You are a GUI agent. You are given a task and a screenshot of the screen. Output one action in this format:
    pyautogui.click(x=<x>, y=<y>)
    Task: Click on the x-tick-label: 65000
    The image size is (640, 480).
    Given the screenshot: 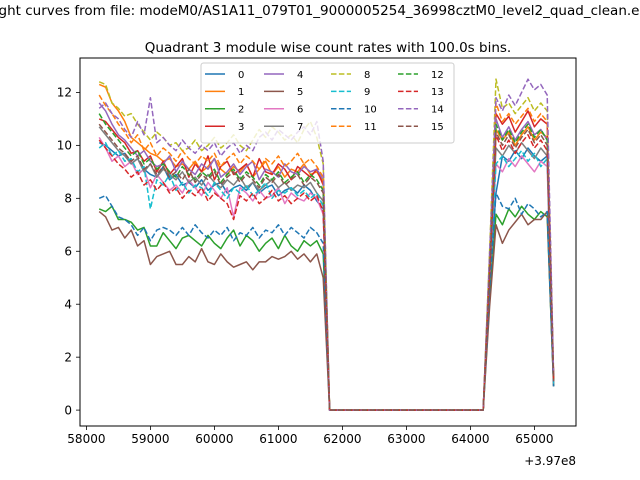 What is the action you would take?
    pyautogui.click(x=534, y=439)
    